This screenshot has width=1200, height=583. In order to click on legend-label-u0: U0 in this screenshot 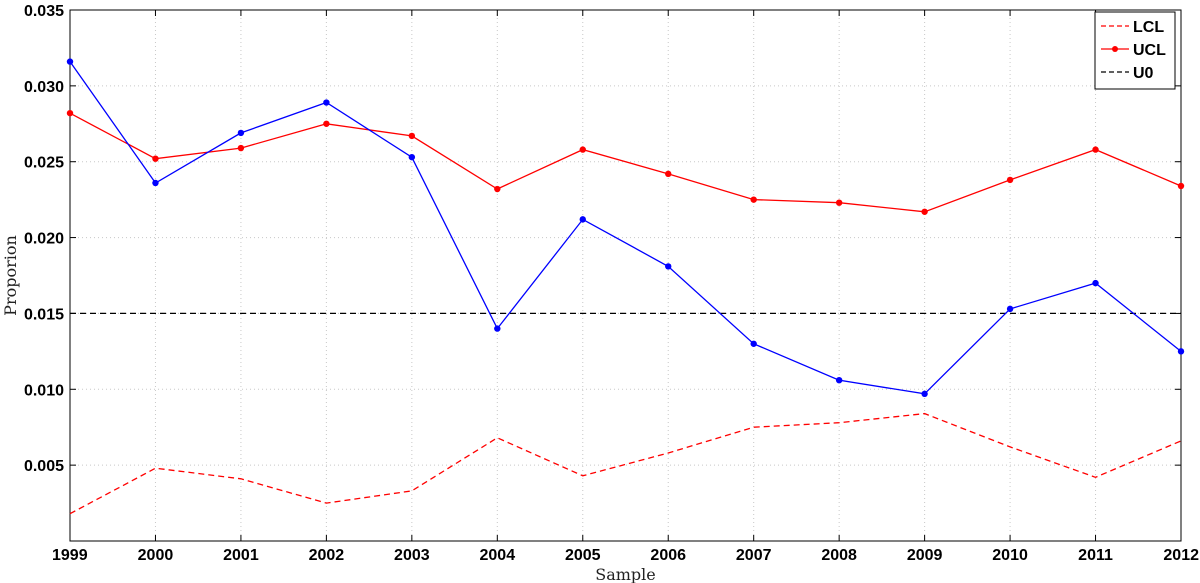, I will do `click(1143, 73)`.